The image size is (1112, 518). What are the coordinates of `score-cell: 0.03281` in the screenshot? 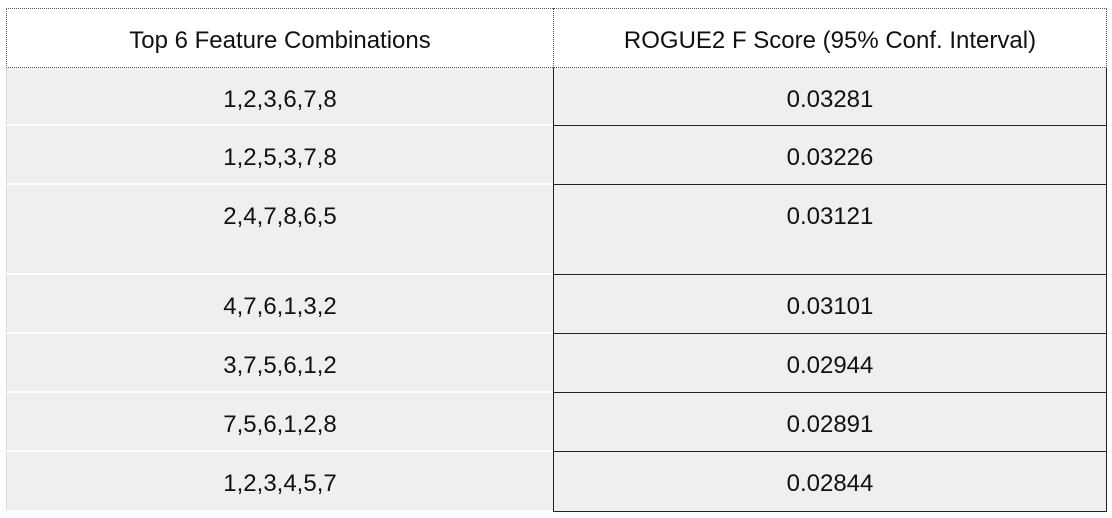 It's located at (830, 97).